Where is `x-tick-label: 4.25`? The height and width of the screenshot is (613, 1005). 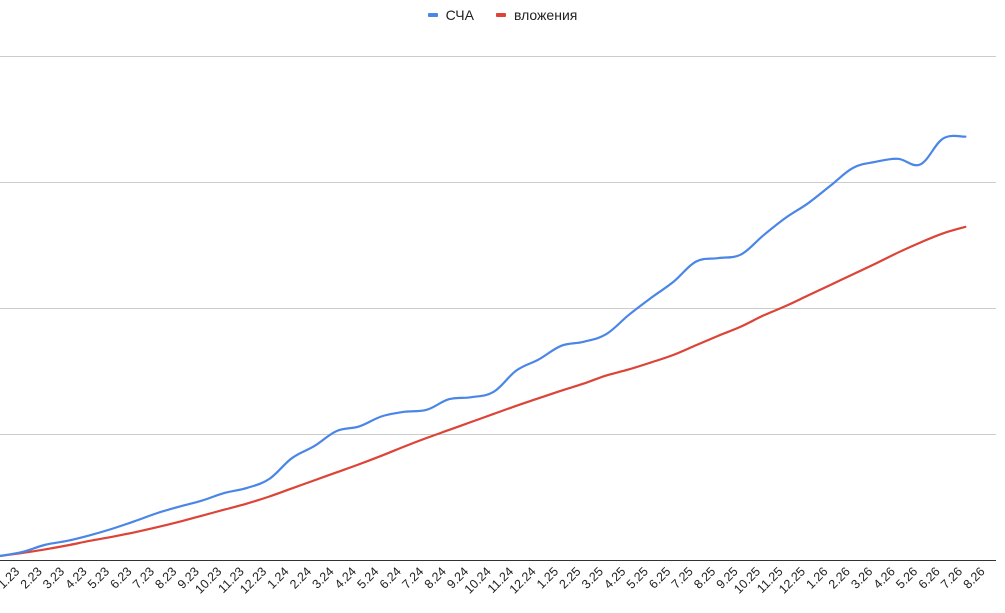 x-tick-label: 4.25 is located at coordinates (614, 577).